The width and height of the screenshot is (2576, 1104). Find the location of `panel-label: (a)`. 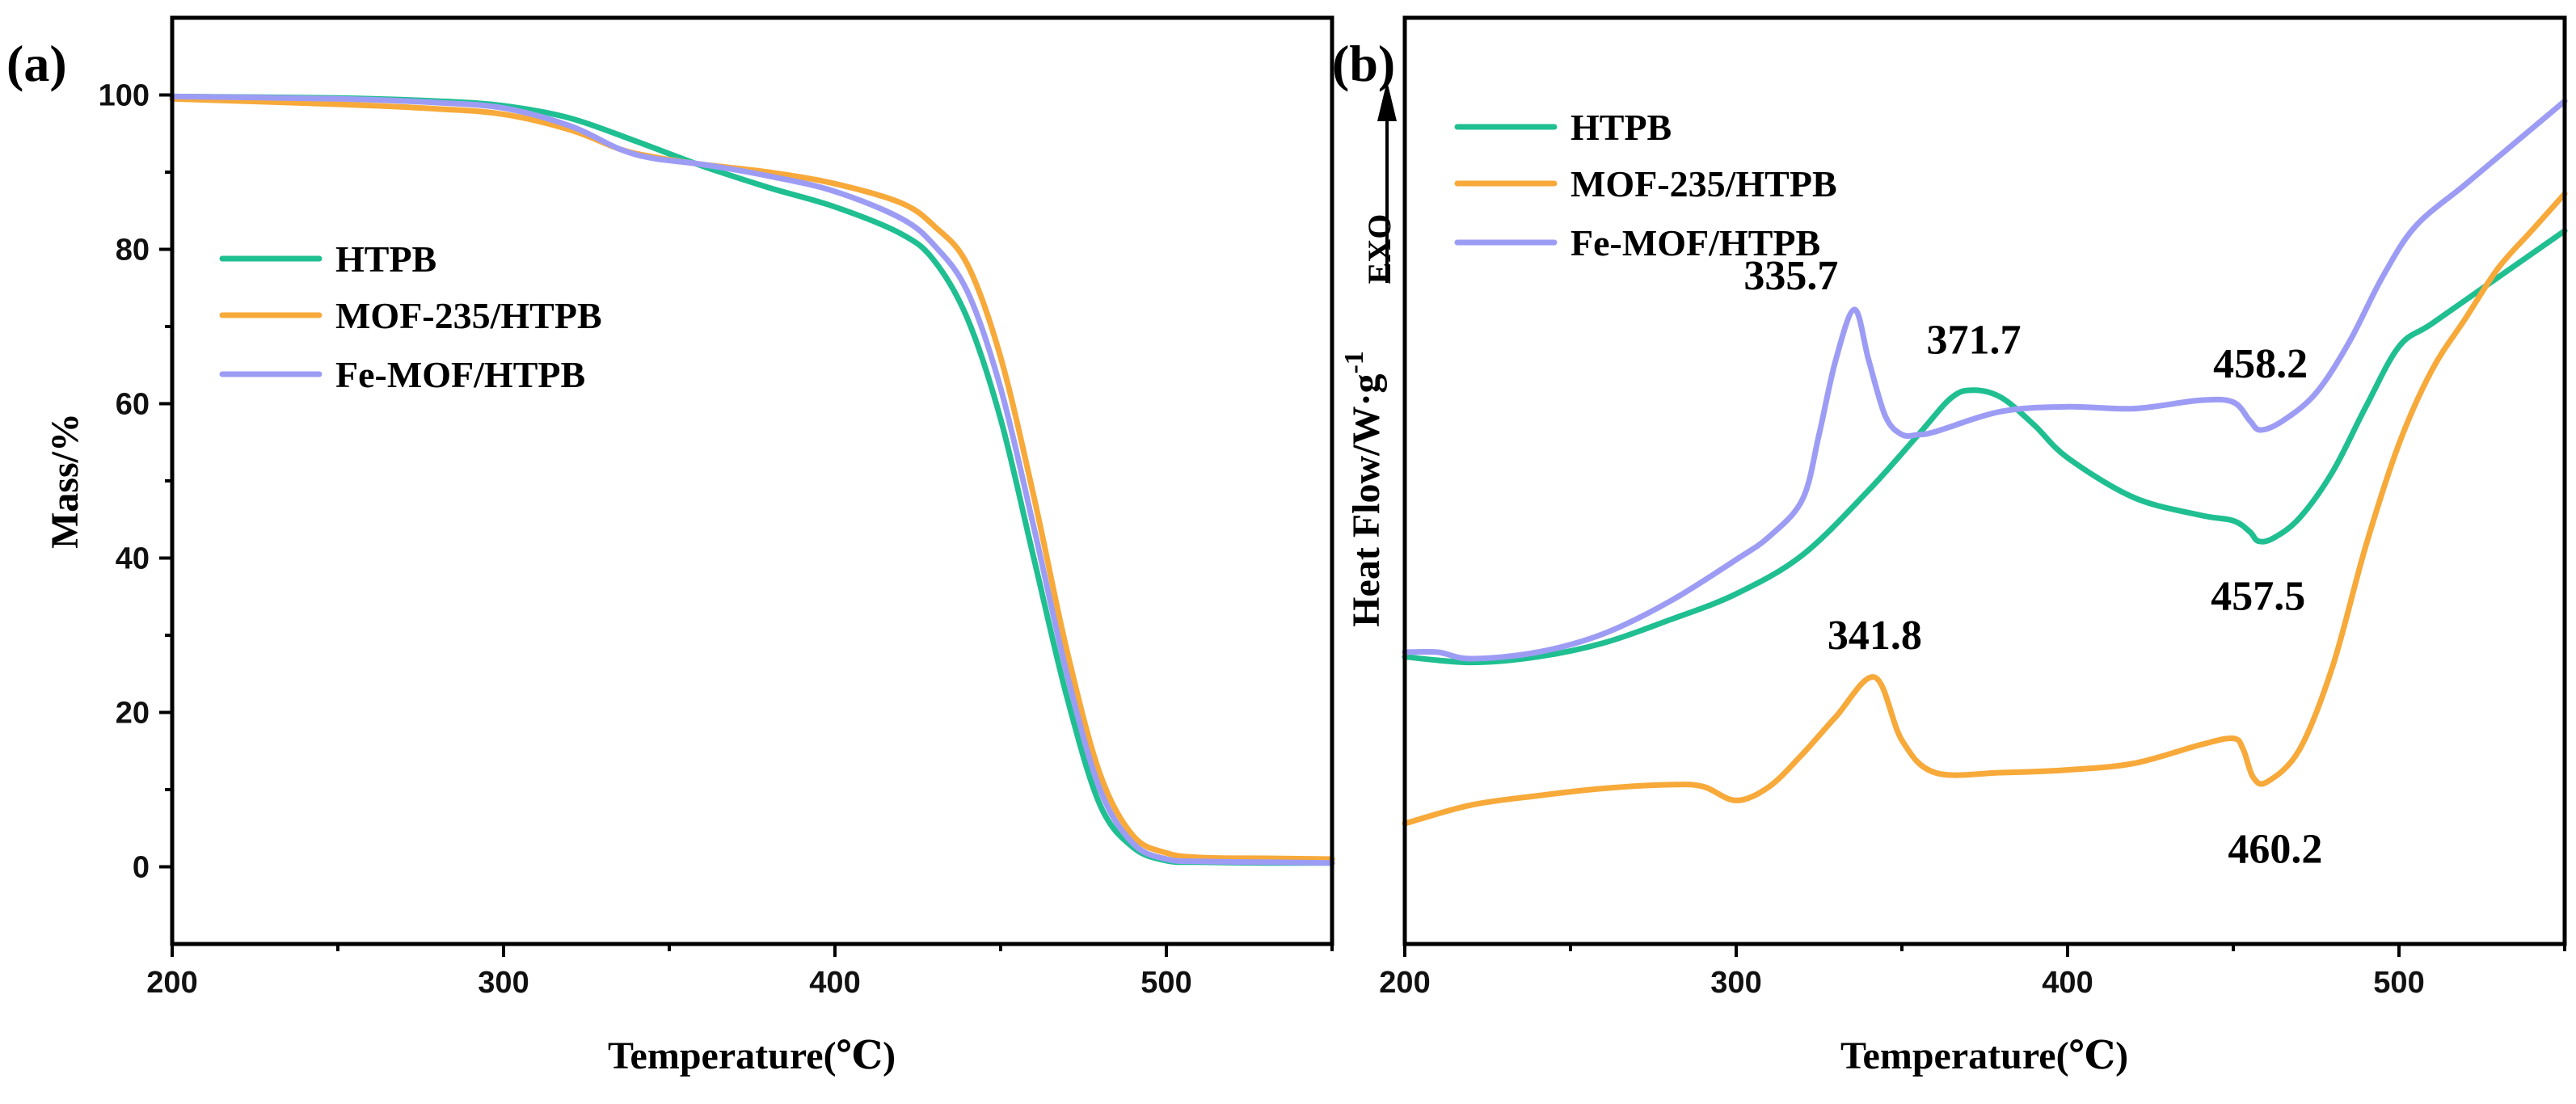

panel-label: (a) is located at coordinates (37, 63).